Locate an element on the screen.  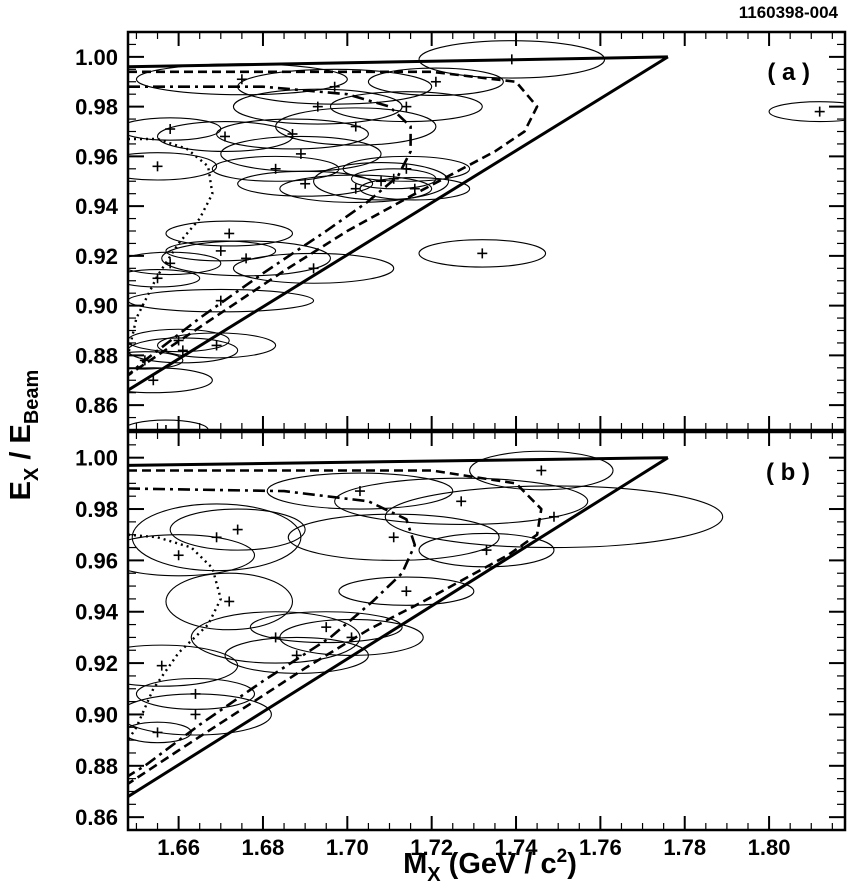
y-axis-title-sub2: Beam is located at coordinates (32, 397).